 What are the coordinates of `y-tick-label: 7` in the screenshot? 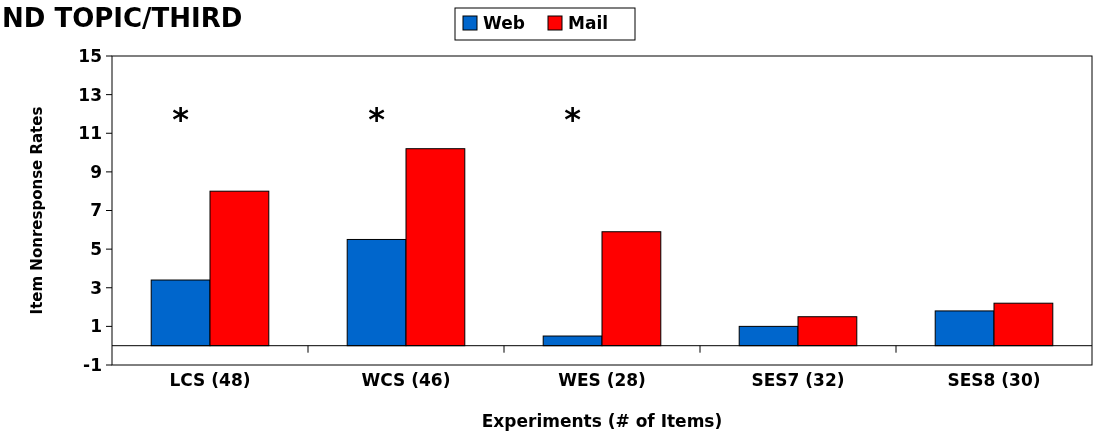 It's located at (96, 210).